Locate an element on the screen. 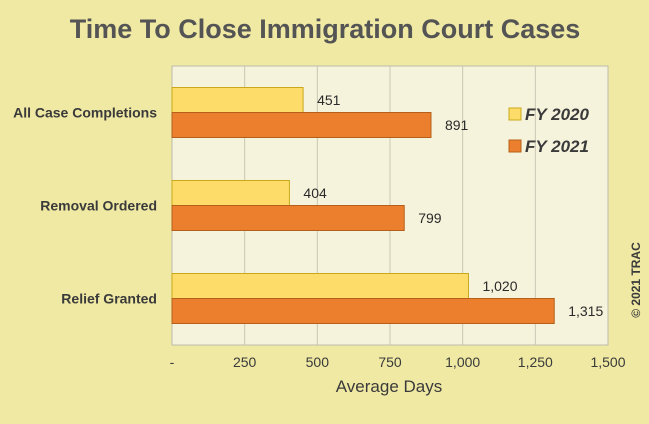  x-tick-labels: - 250 500 750 1,000 1,250 1,500 is located at coordinates (398, 362).